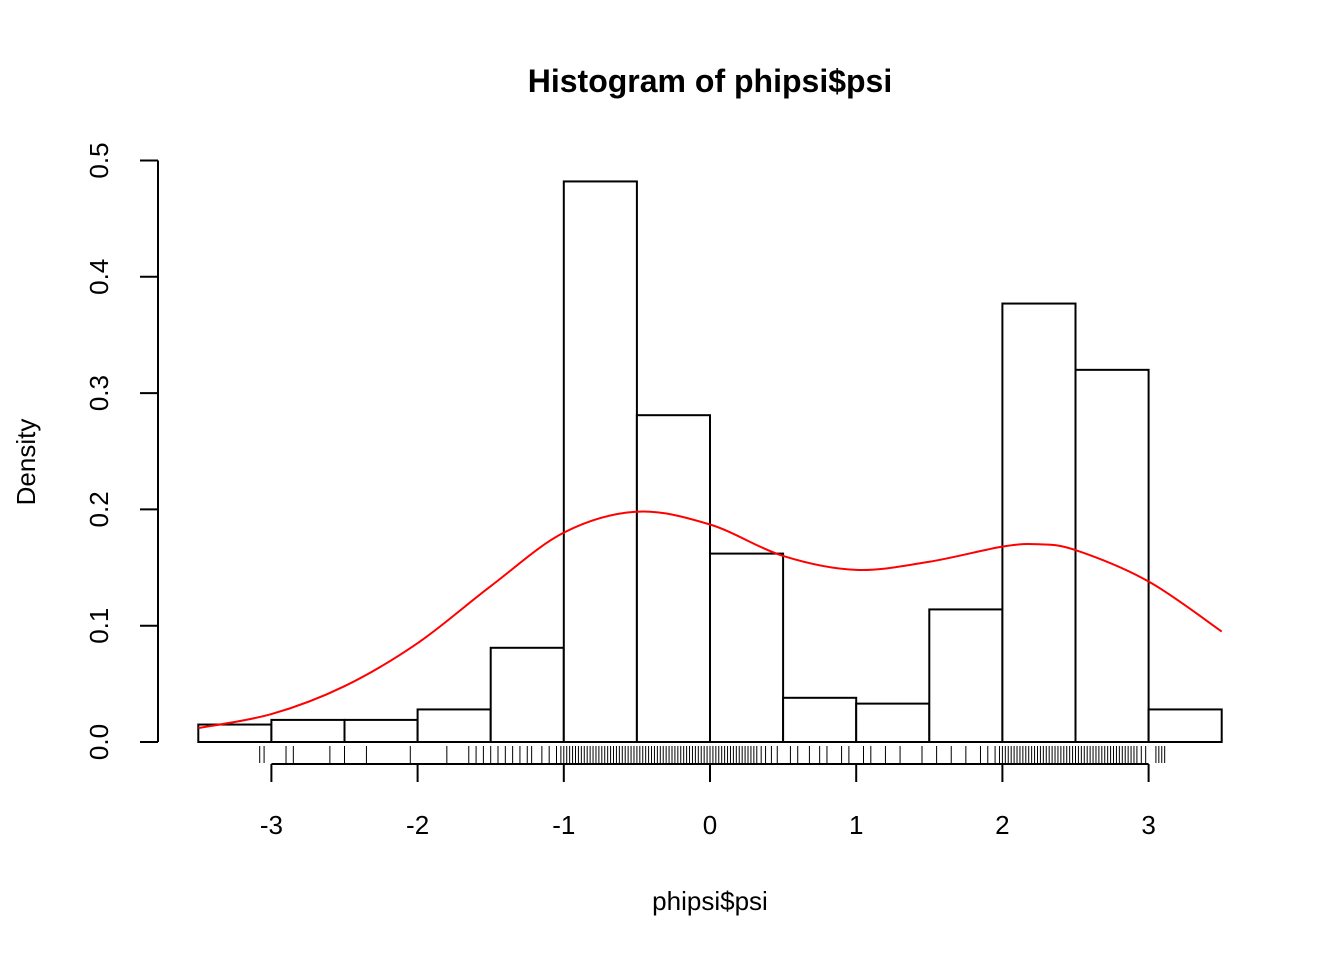 The image size is (1344, 960). Describe the element at coordinates (563, 825) in the screenshot. I see `x-tick-label: -1` at that location.